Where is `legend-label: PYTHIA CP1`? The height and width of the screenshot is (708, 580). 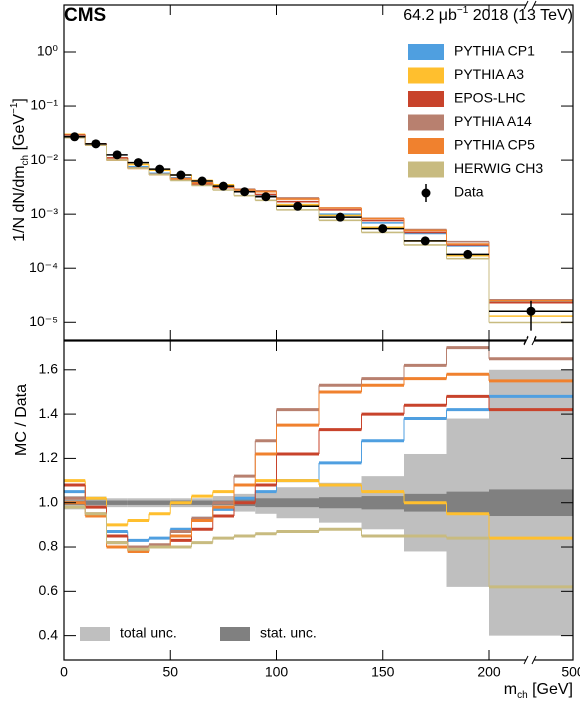
legend-label: PYTHIA CP1 is located at coordinates (494, 51).